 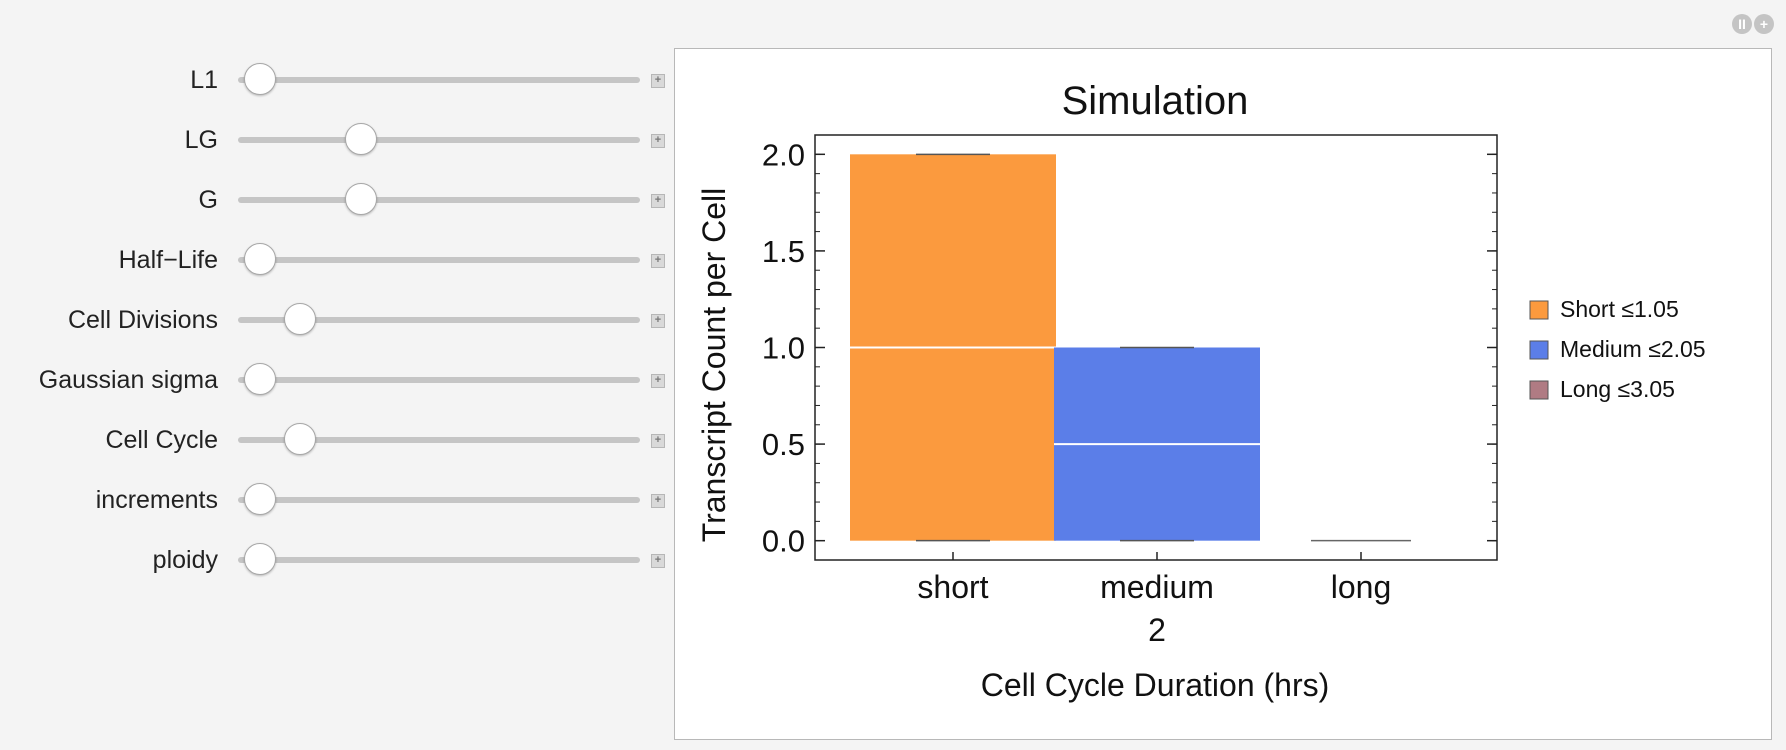 I want to click on window-controls: II +, so click(x=1753, y=24).